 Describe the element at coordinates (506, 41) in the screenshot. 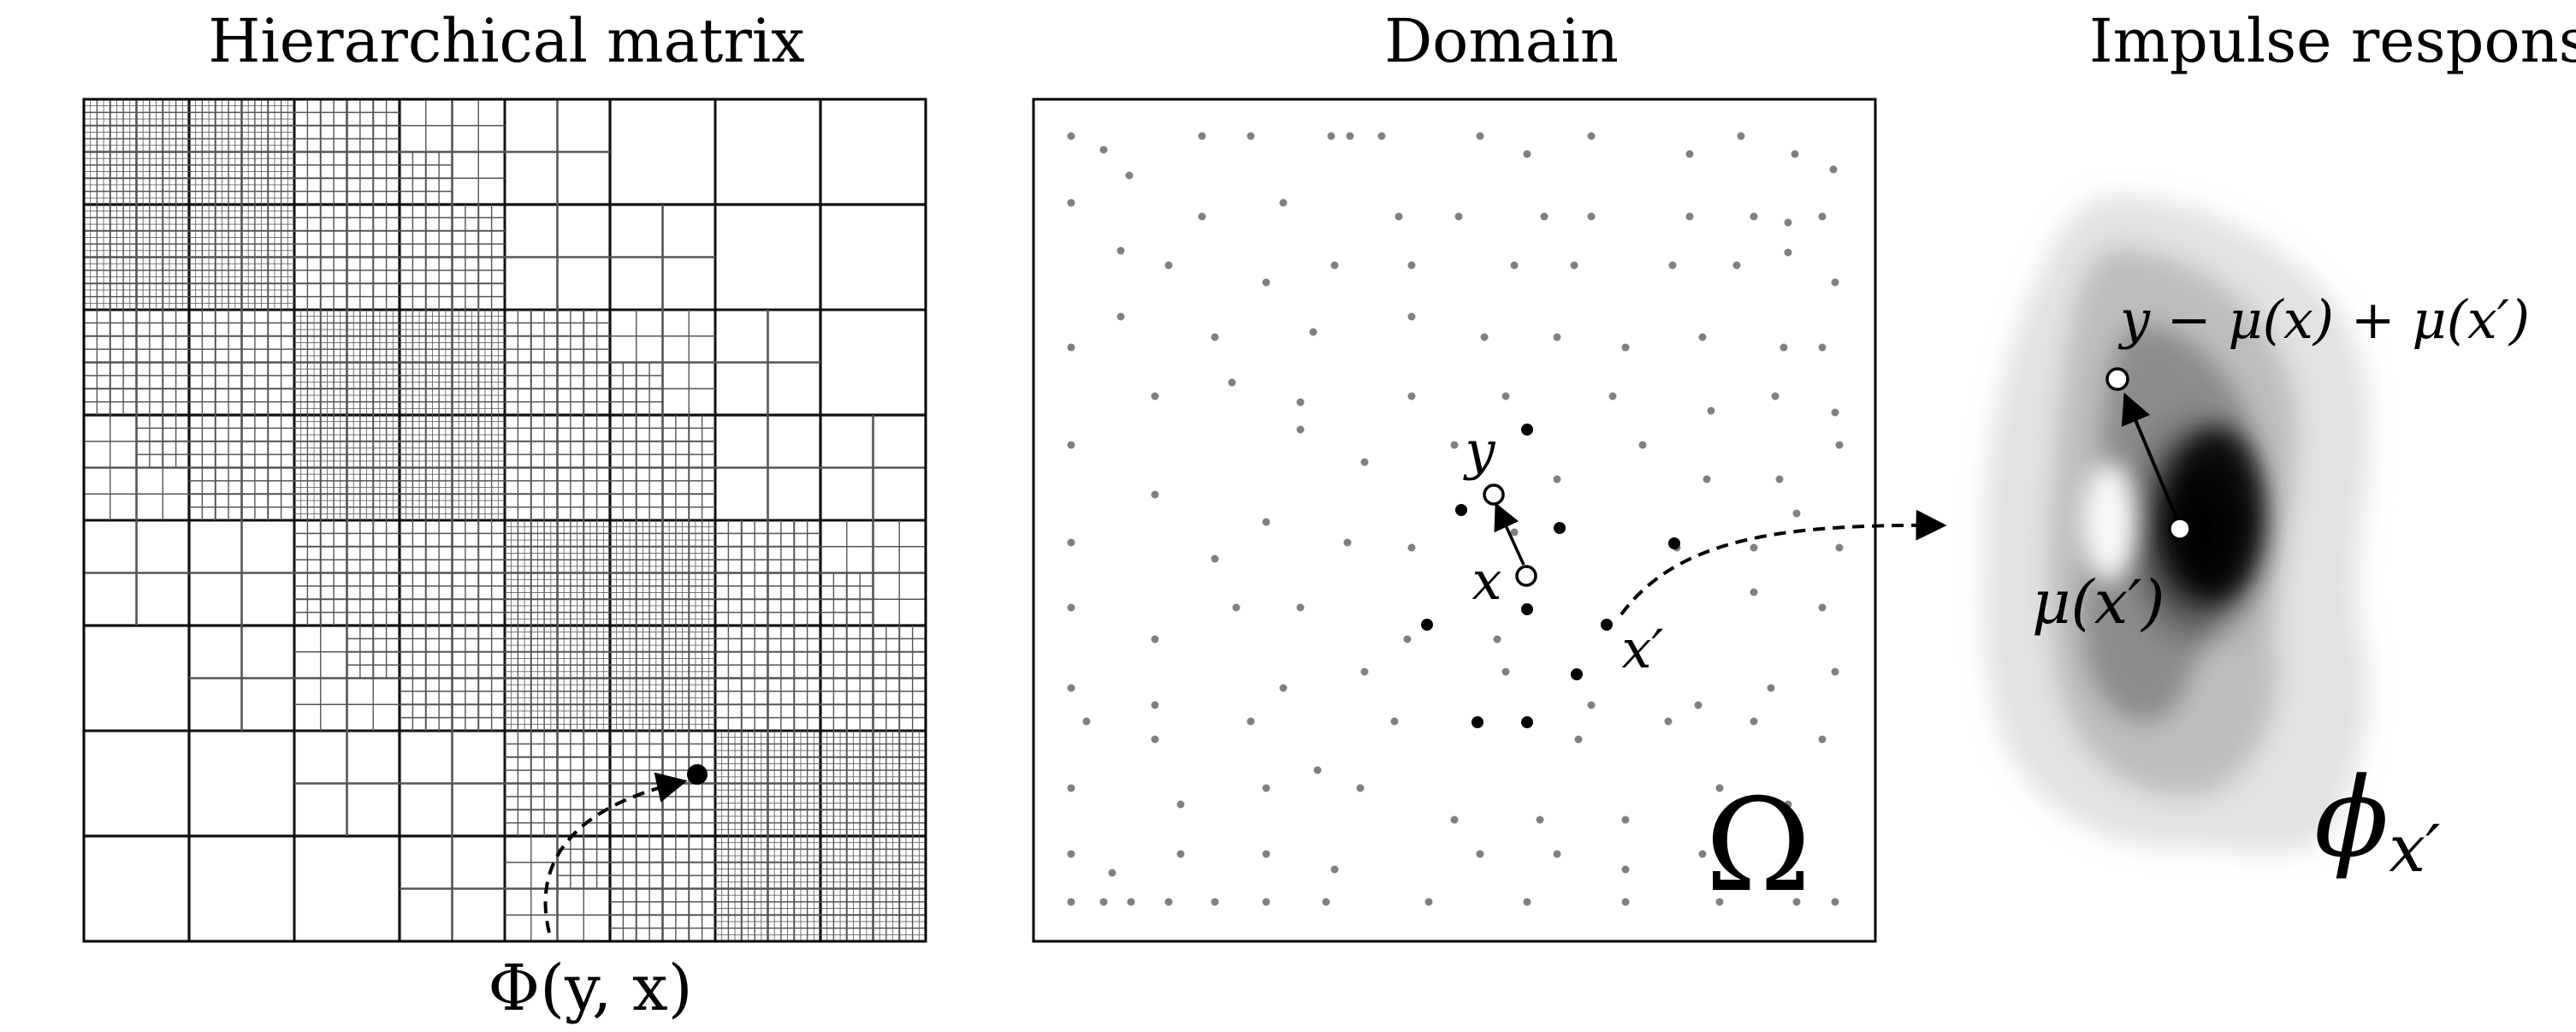

I see `hmatrix-title: Hierarchical matrix` at that location.